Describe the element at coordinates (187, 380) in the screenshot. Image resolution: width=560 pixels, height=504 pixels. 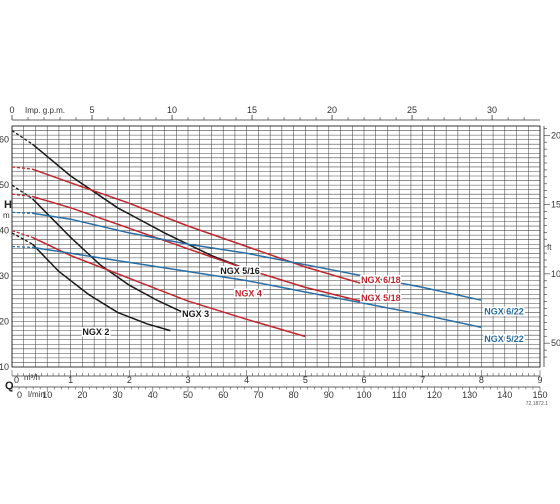
I see `m3h-tick-label: 3` at that location.